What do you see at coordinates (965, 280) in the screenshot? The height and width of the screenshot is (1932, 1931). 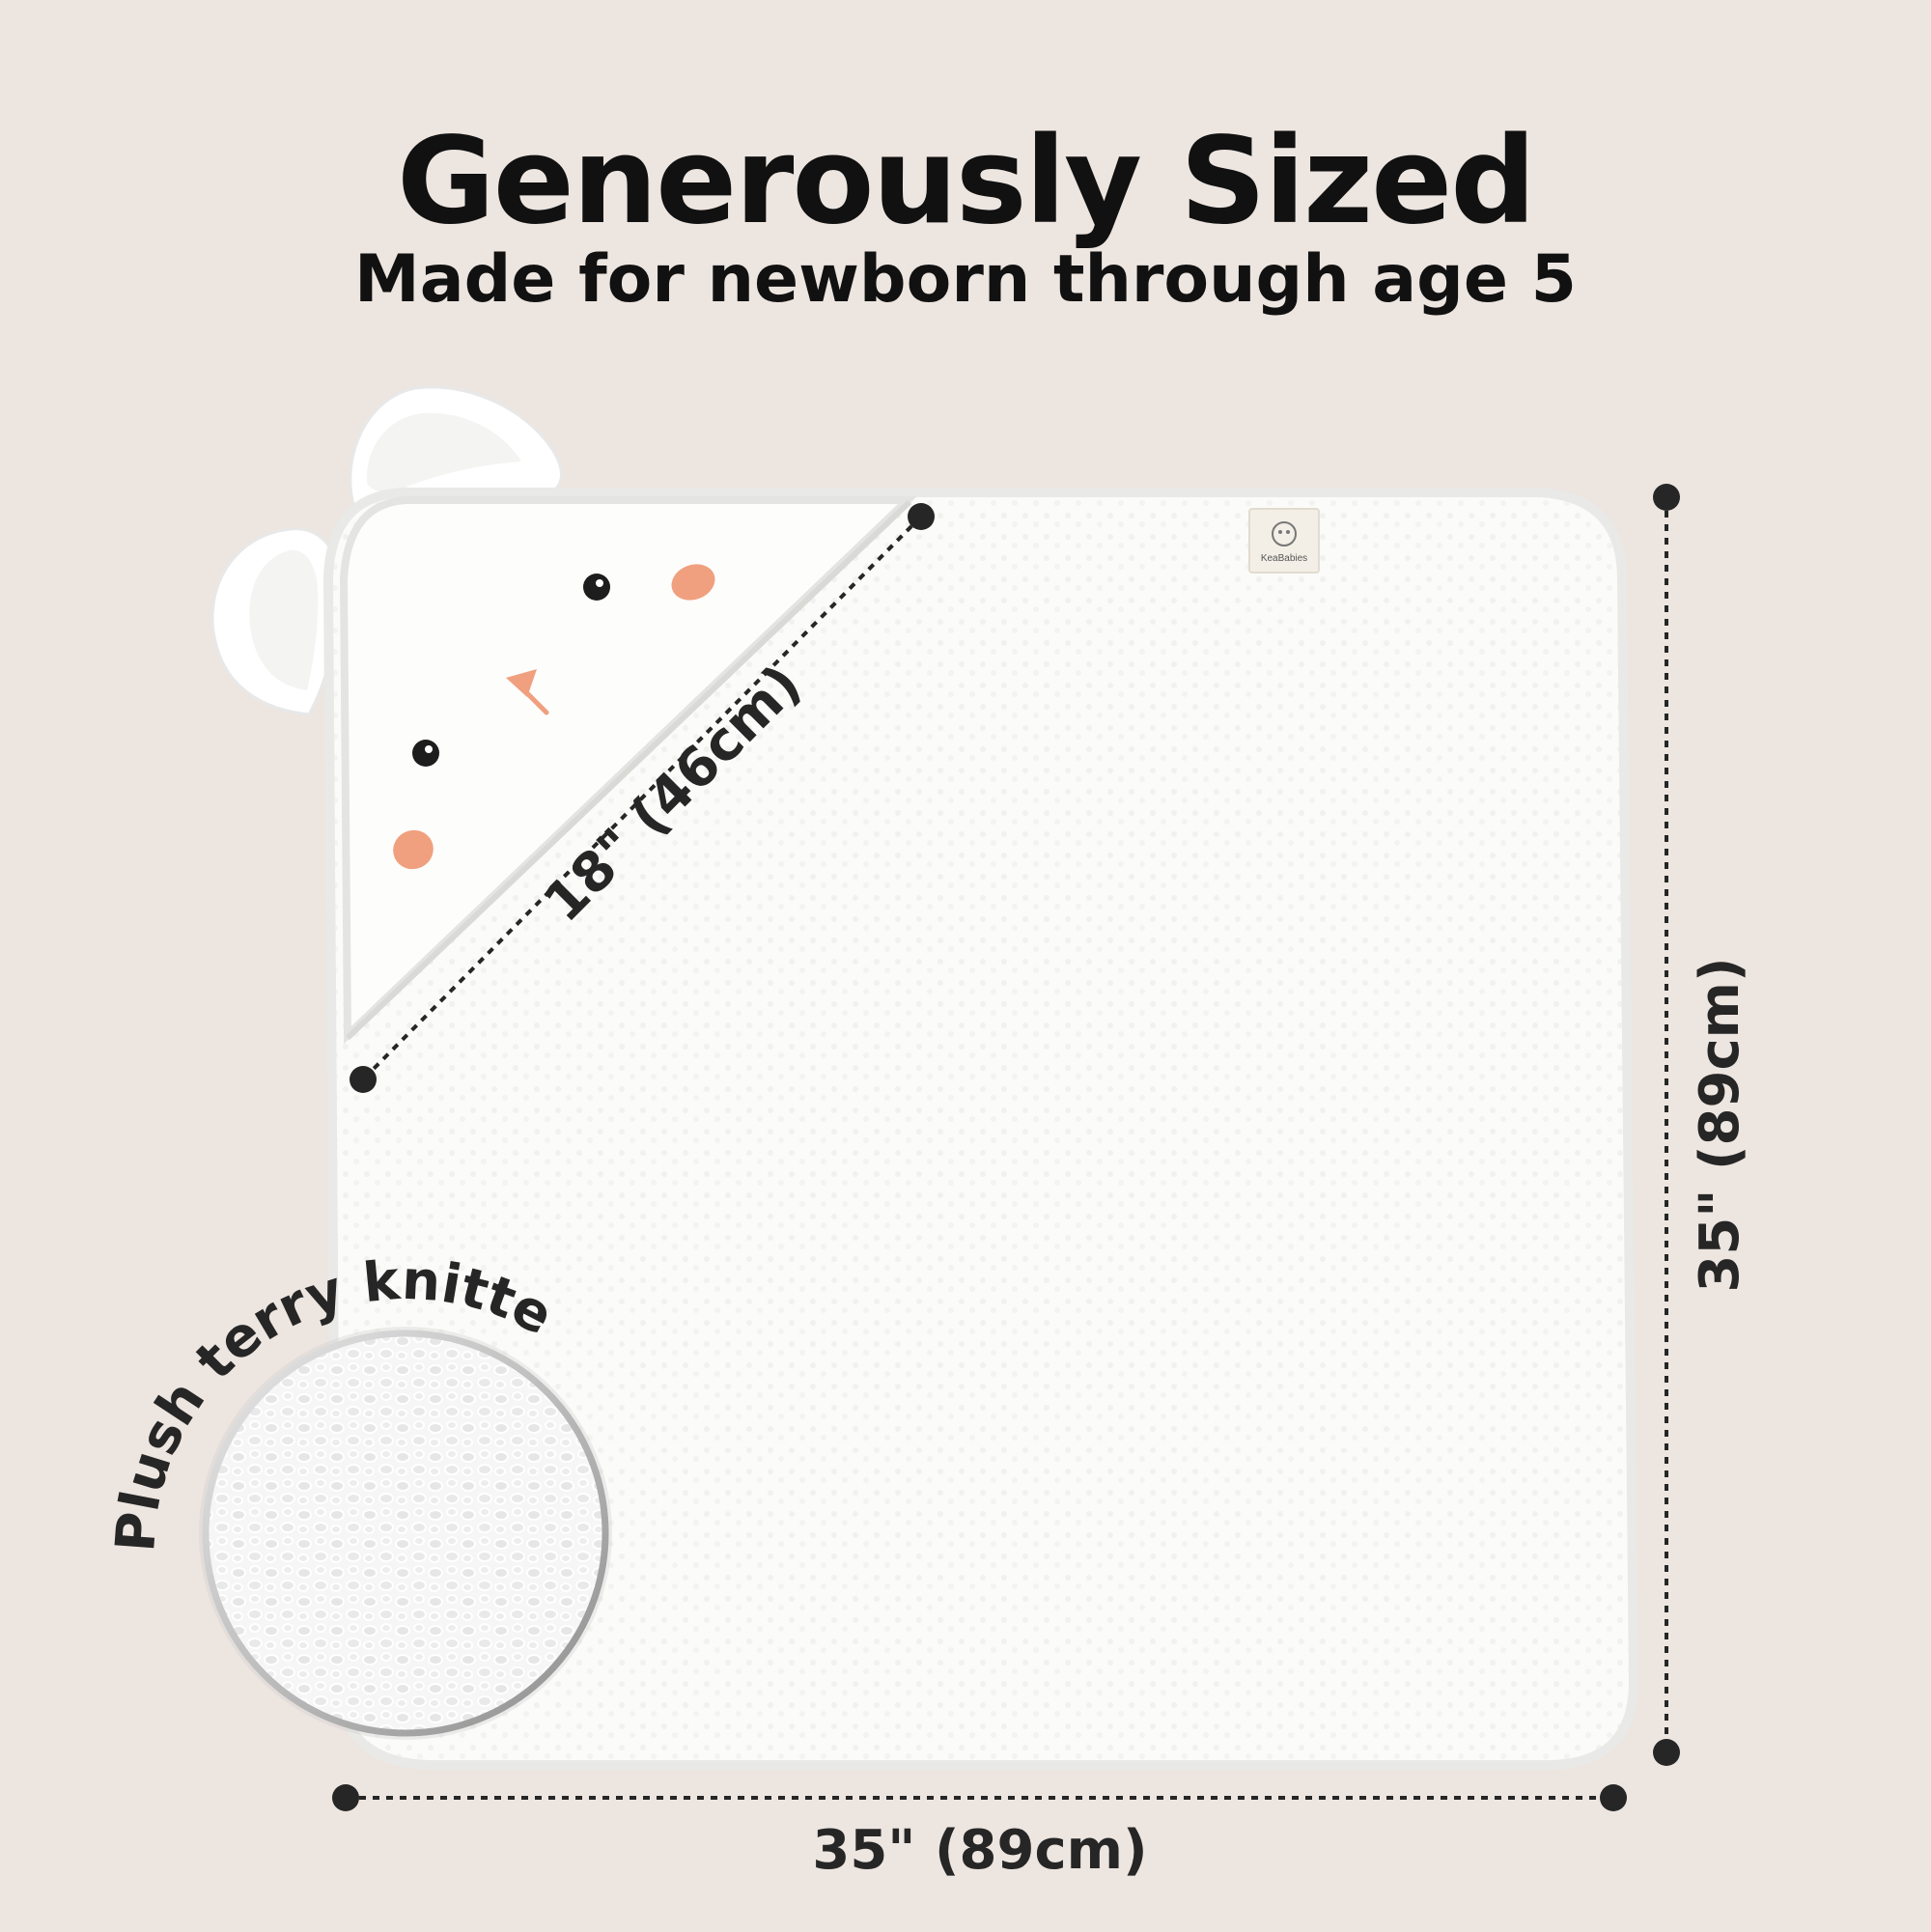 I see `page-subtitle: Made for newborn through age 5` at bounding box center [965, 280].